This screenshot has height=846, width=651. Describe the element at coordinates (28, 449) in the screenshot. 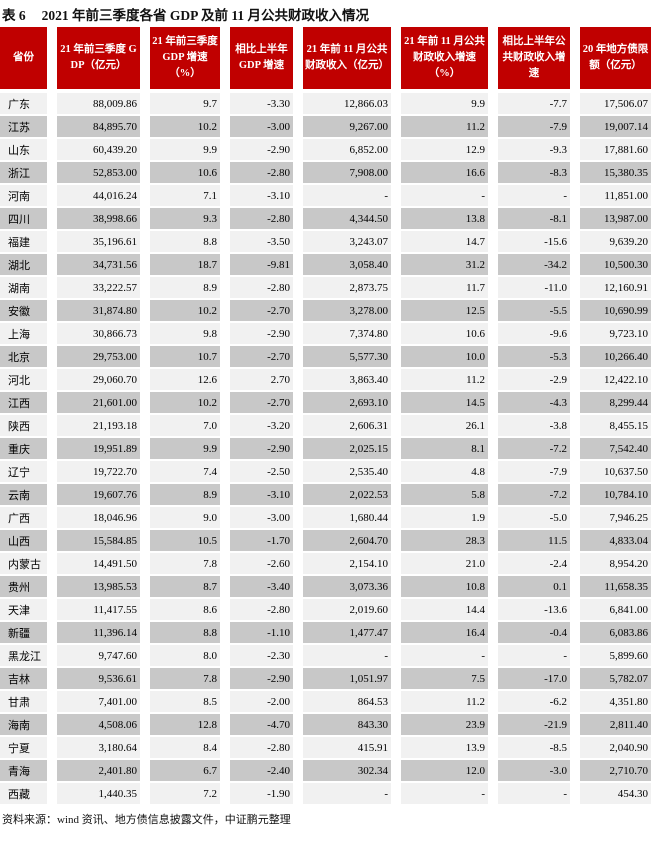

I see `province-cell: 重庆` at that location.